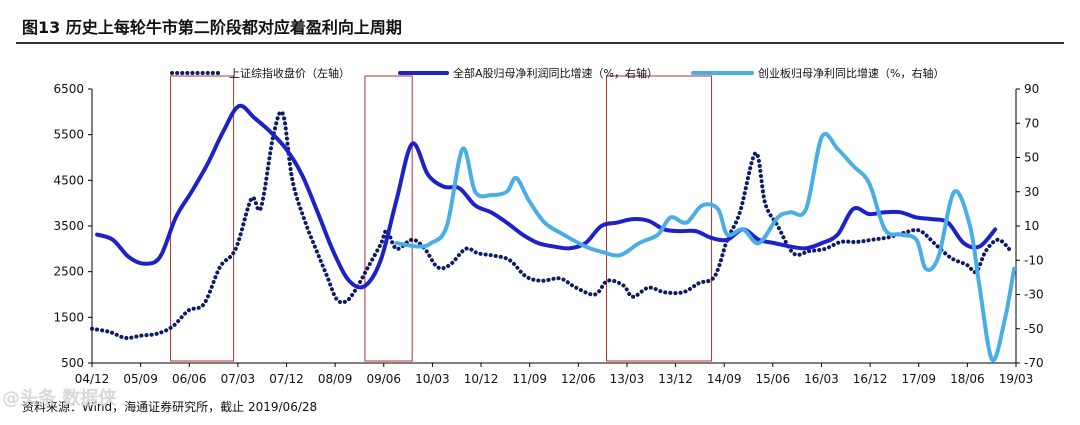 The height and width of the screenshot is (425, 1080). I want to click on x-tick-label: 08/09, so click(335, 379).